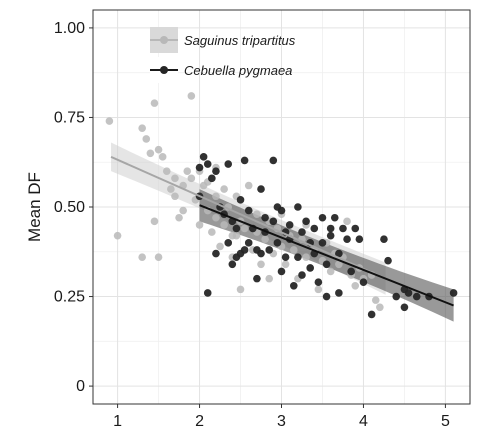  I want to click on y-tick-label: 0, so click(80, 386).